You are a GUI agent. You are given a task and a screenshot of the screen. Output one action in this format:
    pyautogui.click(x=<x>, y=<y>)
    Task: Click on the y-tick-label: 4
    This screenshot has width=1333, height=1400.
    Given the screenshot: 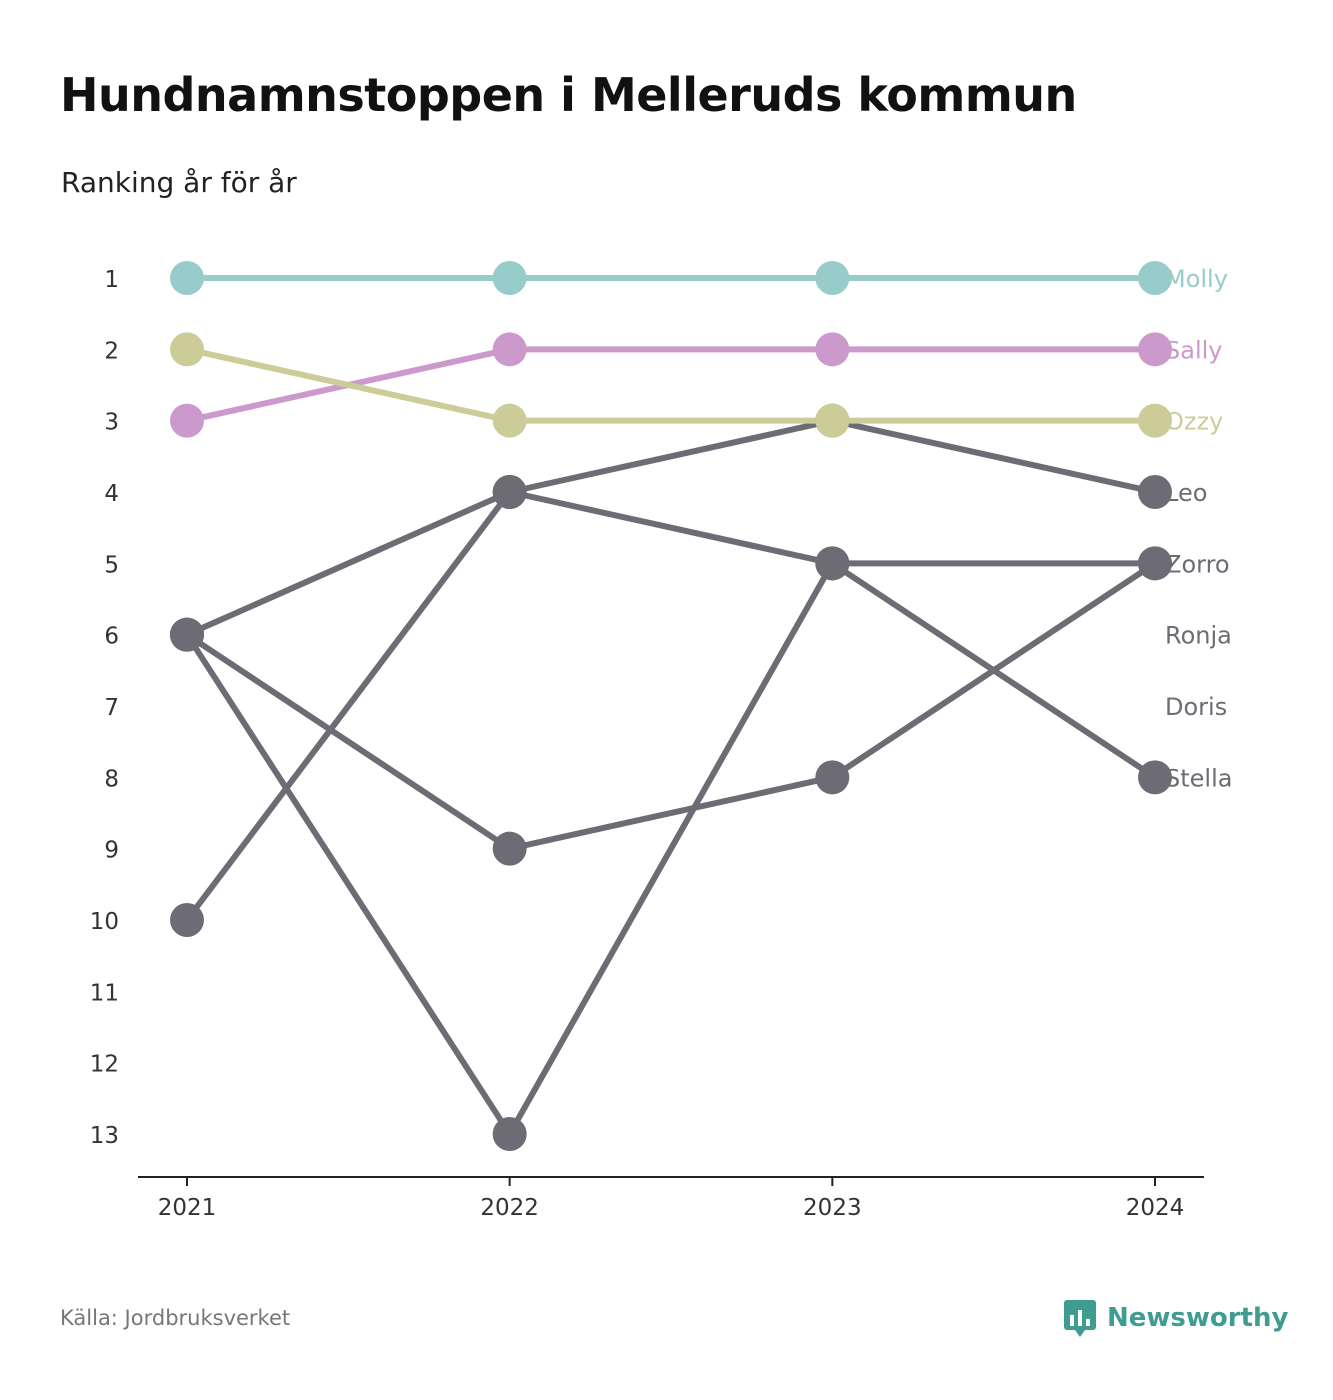 What is the action you would take?
    pyautogui.click(x=111, y=494)
    